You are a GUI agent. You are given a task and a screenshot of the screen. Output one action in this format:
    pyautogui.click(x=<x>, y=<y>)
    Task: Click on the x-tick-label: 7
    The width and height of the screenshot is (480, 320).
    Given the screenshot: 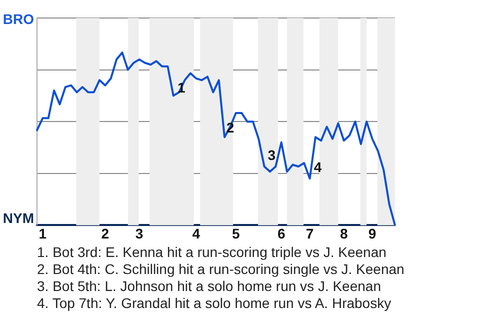 What is the action you would take?
    pyautogui.click(x=310, y=233)
    